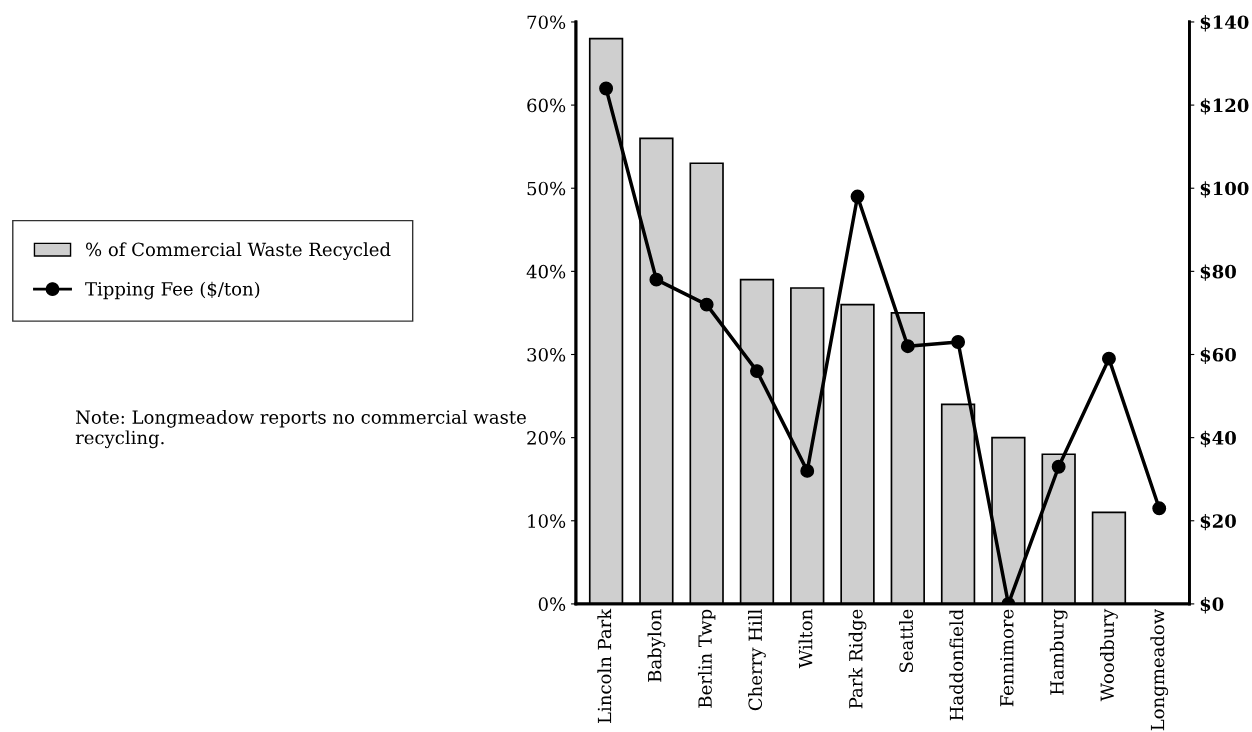 The width and height of the screenshot is (1252, 732). Describe the element at coordinates (1058, 652) in the screenshot. I see `x-tick-label: Hamburg` at that location.